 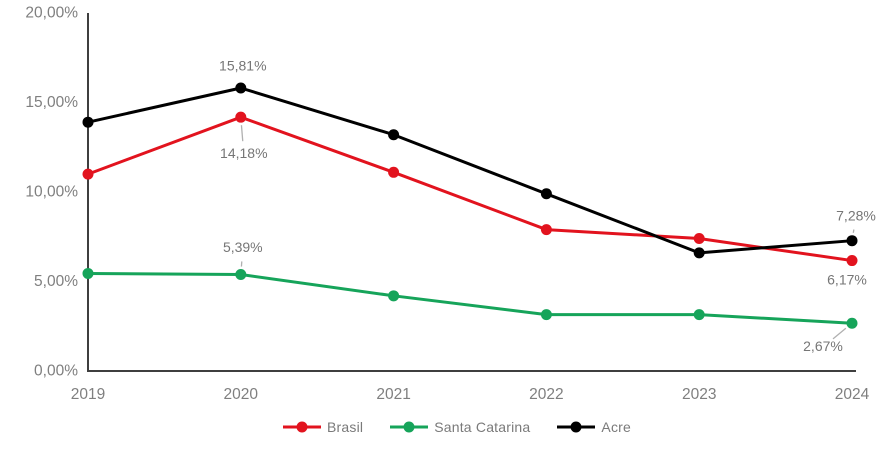 I want to click on data-label: 5,39%, so click(x=243, y=247).